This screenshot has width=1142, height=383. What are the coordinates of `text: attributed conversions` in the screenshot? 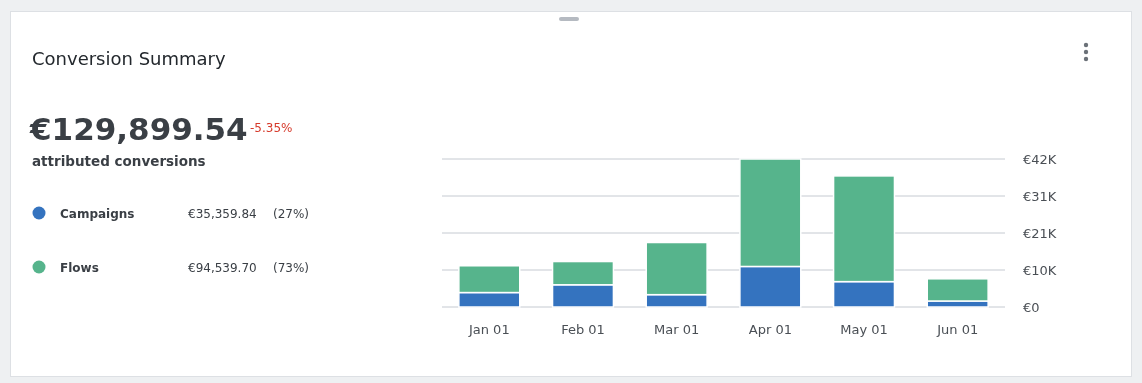 It's located at (119, 161).